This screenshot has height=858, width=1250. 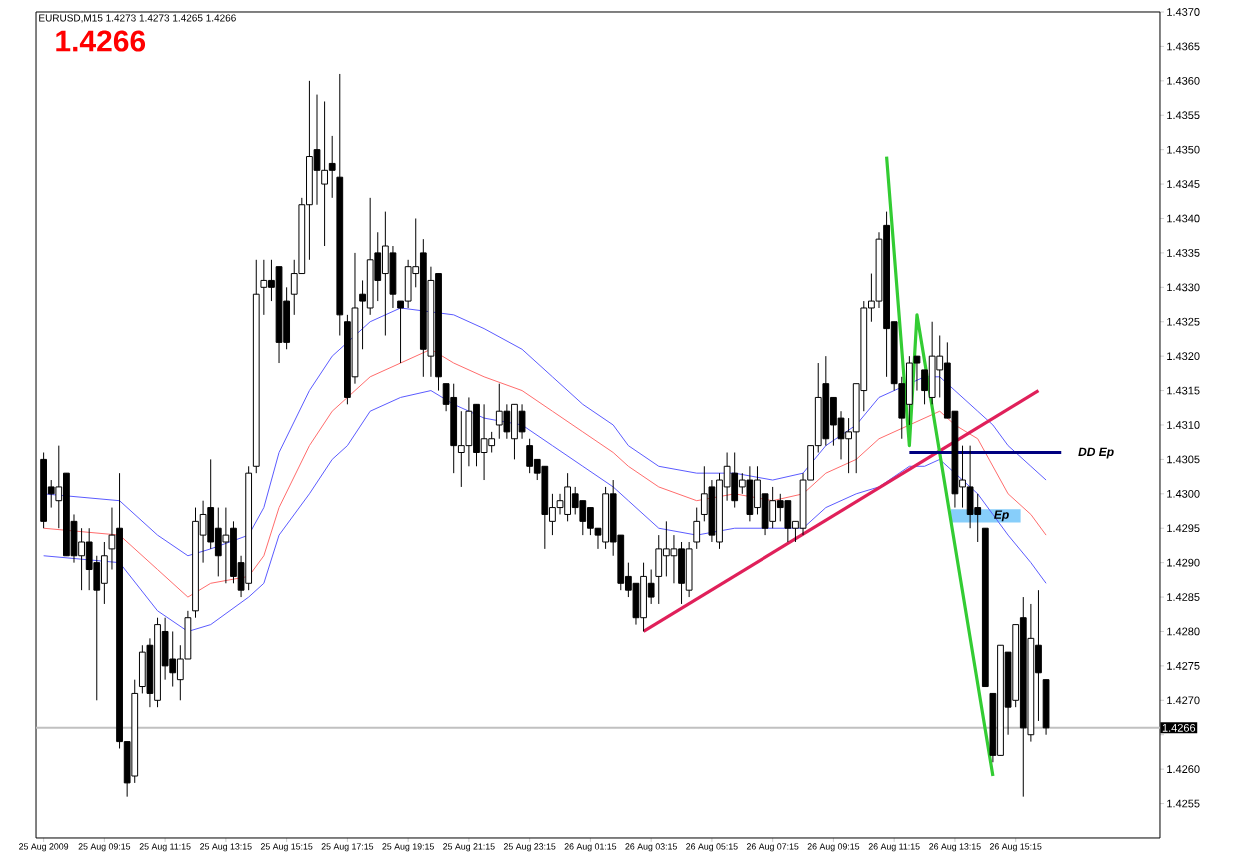 What do you see at coordinates (939, 466) in the screenshot?
I see `line-series` at bounding box center [939, 466].